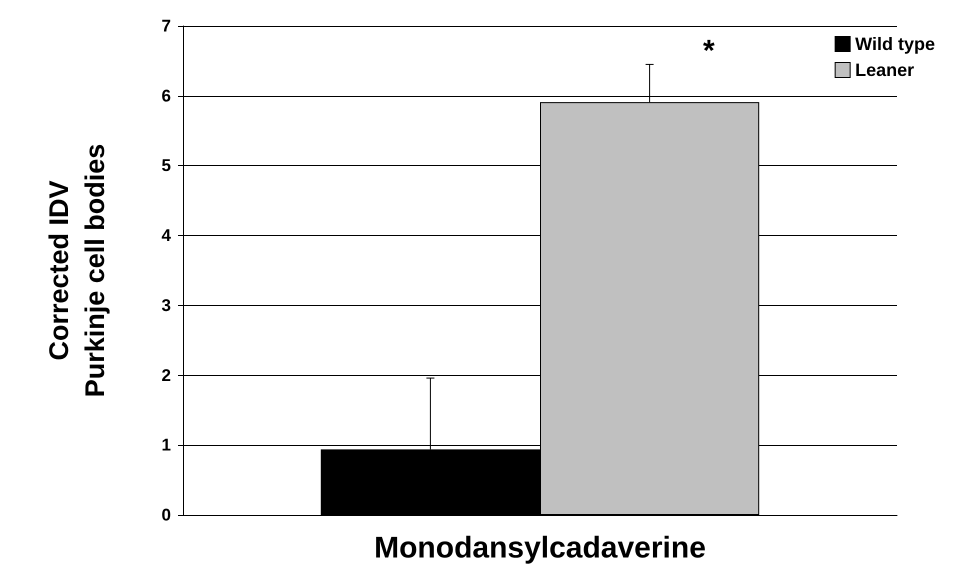  What do you see at coordinates (895, 44) in the screenshot?
I see `legend-label: Wild type` at bounding box center [895, 44].